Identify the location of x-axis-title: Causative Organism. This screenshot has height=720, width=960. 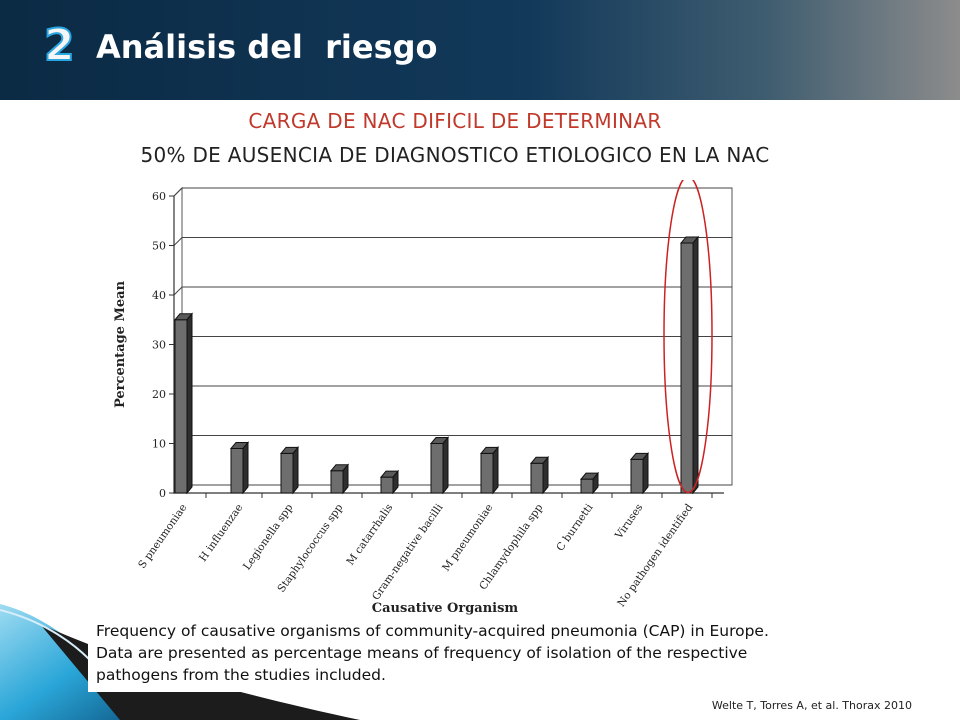
(445, 608).